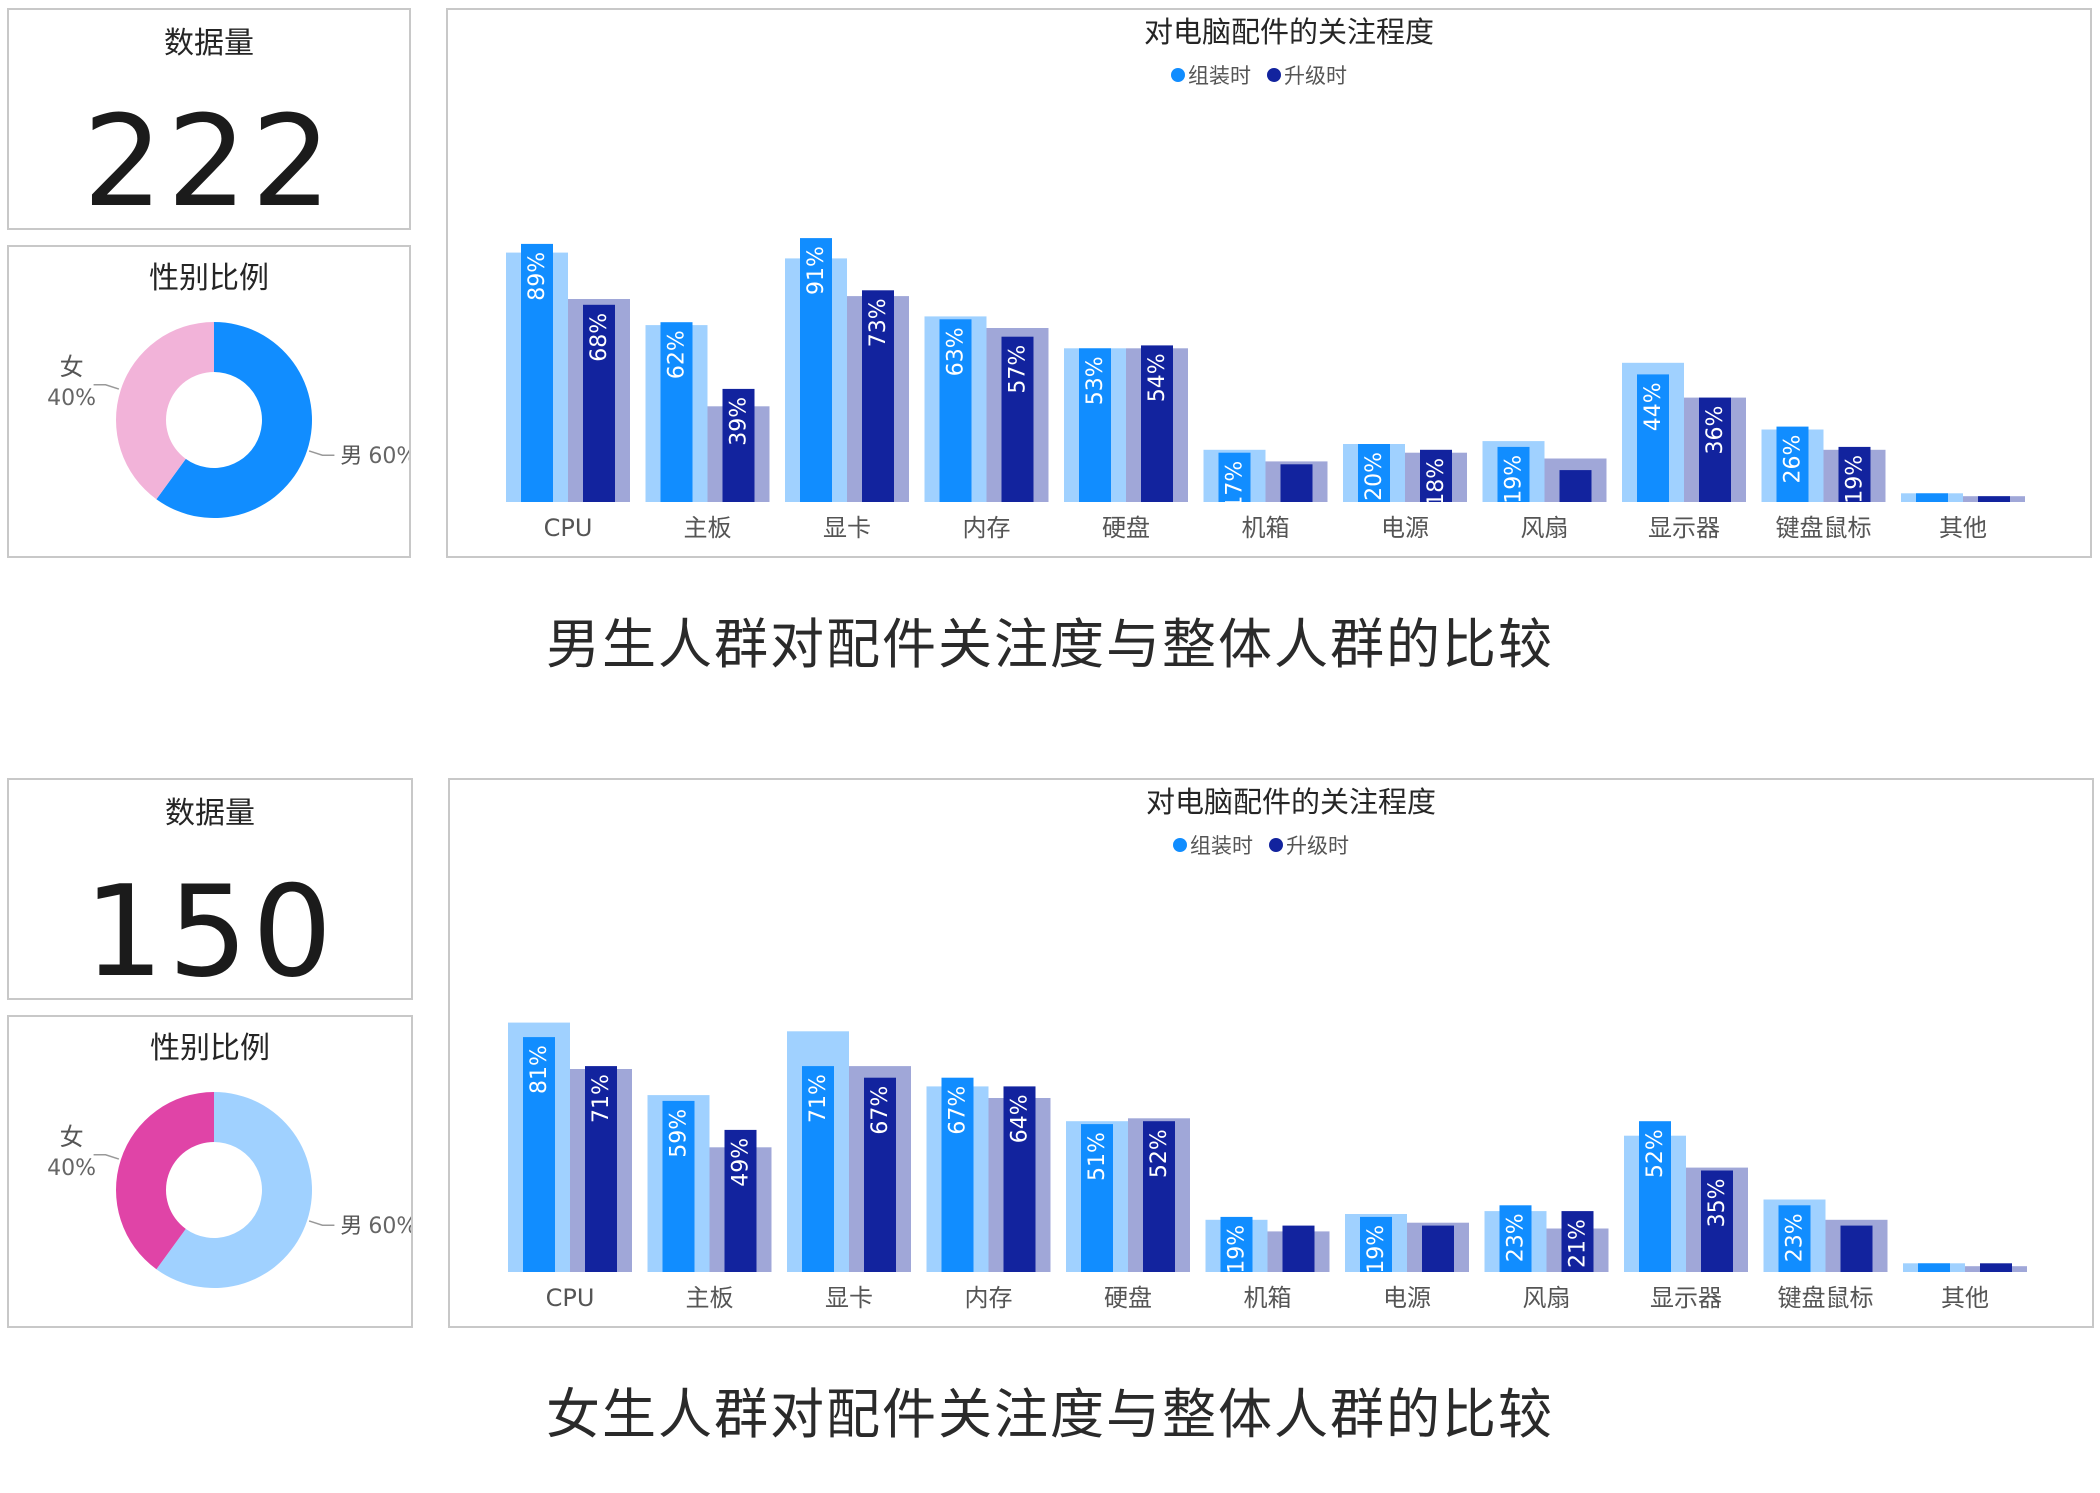 The image size is (2100, 1493). What do you see at coordinates (1823, 484) in the screenshot?
I see `category-group: 26% 19% 键盘鼠标` at bounding box center [1823, 484].